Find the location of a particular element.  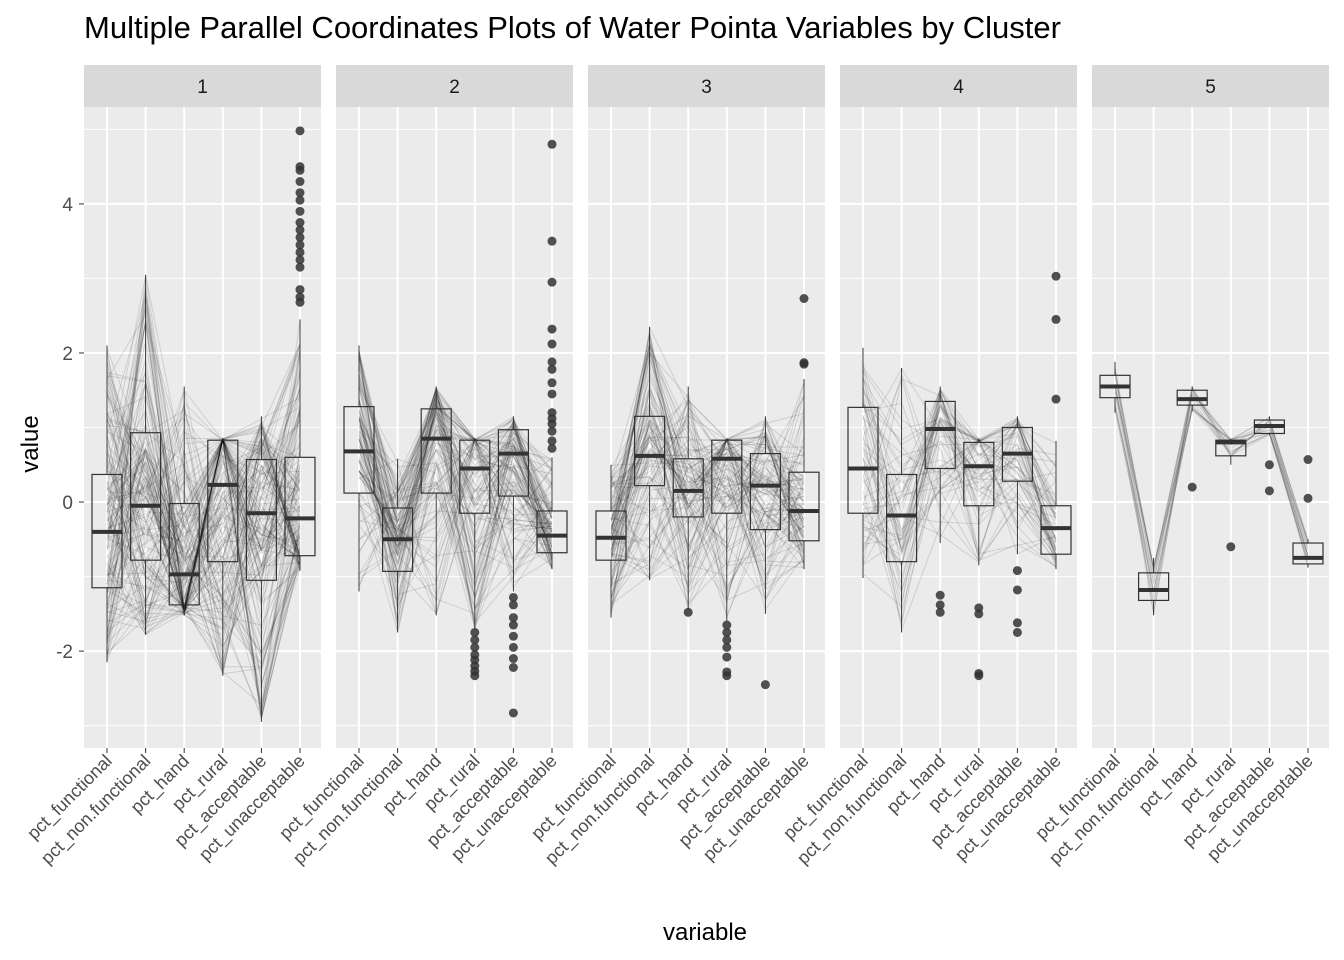

boxplot-pct_non.functional is located at coordinates (146, 454).